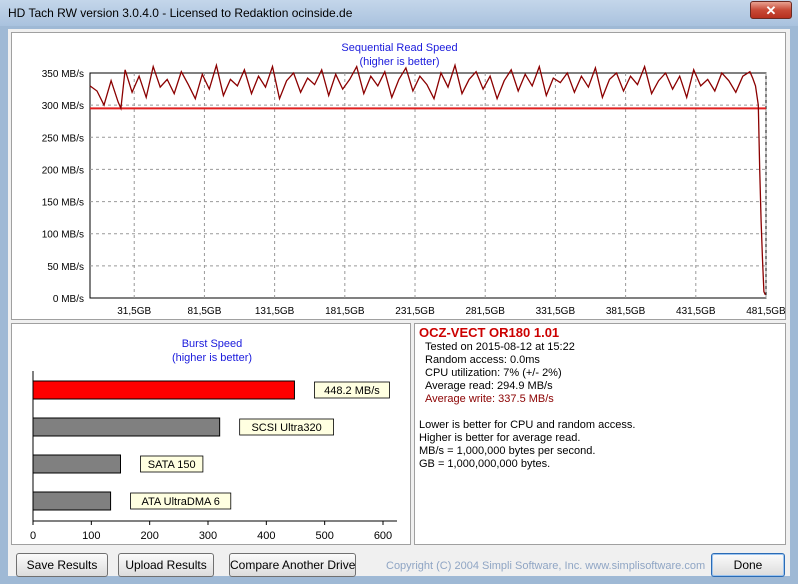 This screenshot has height=584, width=798. I want to click on note-higher-better: Higher is better for average read., so click(500, 438).